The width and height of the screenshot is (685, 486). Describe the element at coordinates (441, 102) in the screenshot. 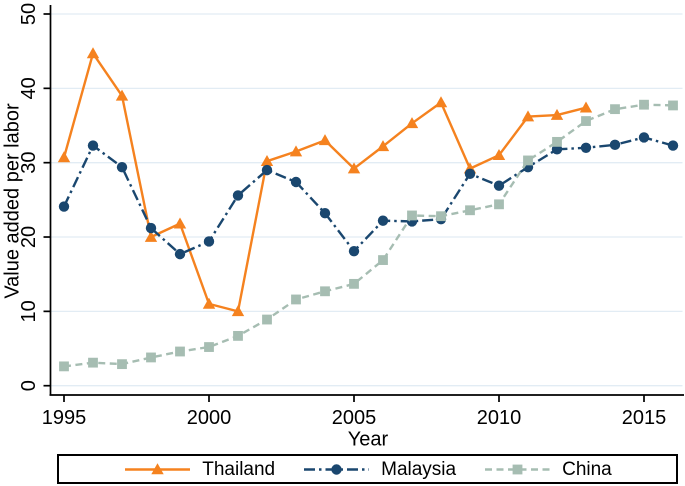

I see `marker-thailand-2008` at that location.